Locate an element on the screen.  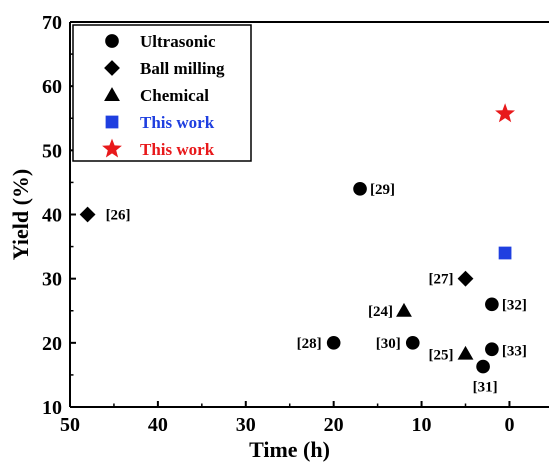
data-point-label: [26] is located at coordinates (118, 216).